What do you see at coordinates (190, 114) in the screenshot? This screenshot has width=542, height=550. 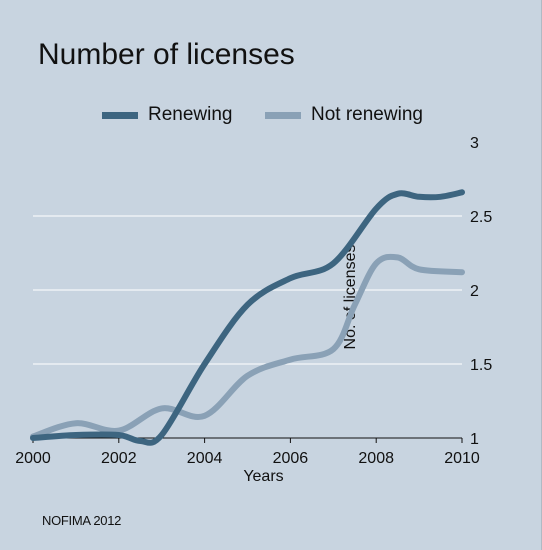 I see `legend-label-renewing: Renewing` at bounding box center [190, 114].